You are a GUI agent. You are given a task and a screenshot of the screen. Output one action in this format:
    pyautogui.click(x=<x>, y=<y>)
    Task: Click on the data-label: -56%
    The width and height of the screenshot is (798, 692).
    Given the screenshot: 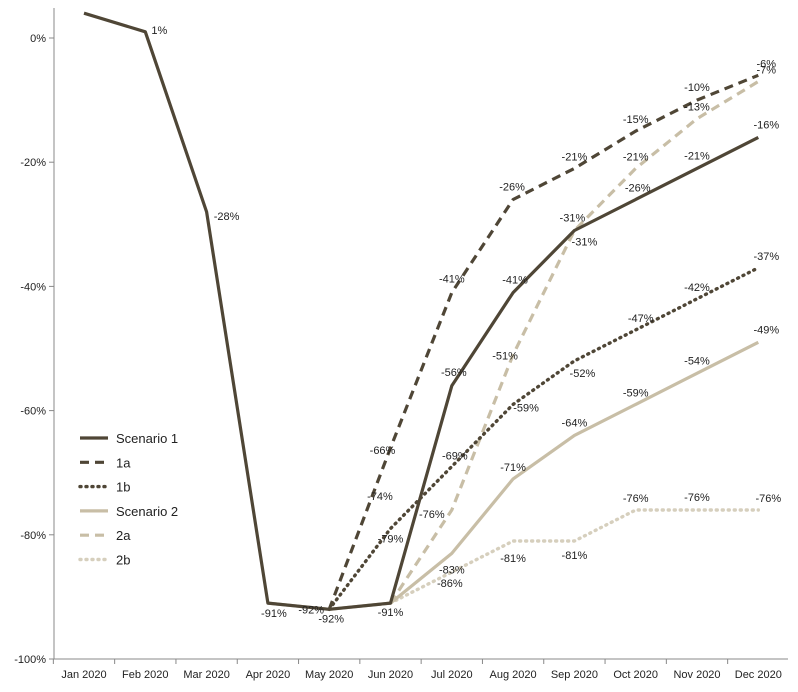 What is the action you would take?
    pyautogui.click(x=454, y=373)
    